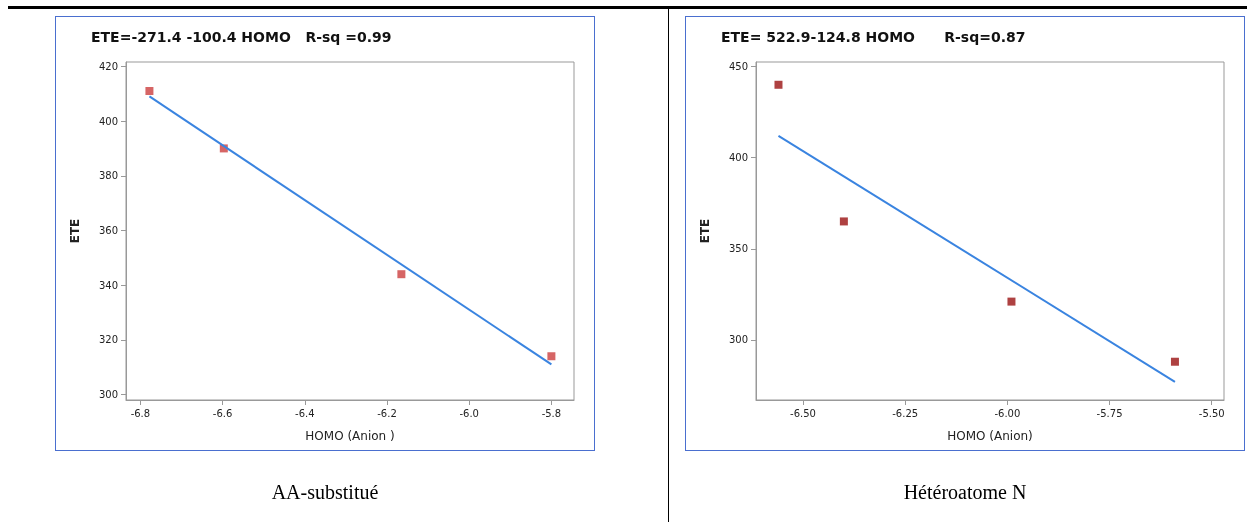  Describe the element at coordinates (108, 66) in the screenshot. I see `y-tick-label: 420` at that location.